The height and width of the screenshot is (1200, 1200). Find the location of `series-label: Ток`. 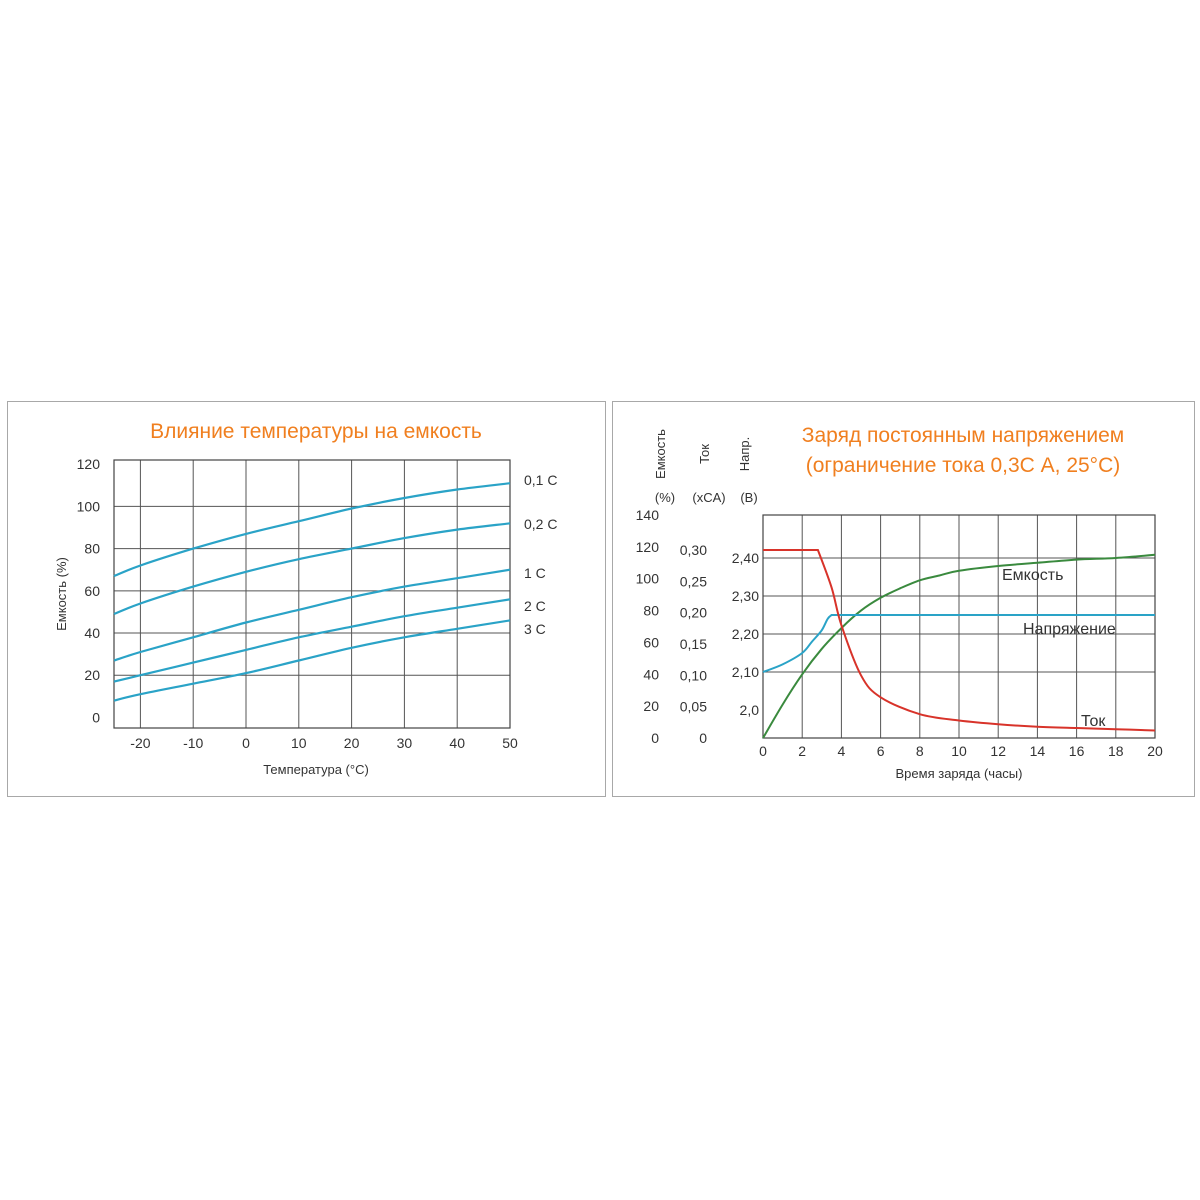

series-label: Ток is located at coordinates (1093, 721).